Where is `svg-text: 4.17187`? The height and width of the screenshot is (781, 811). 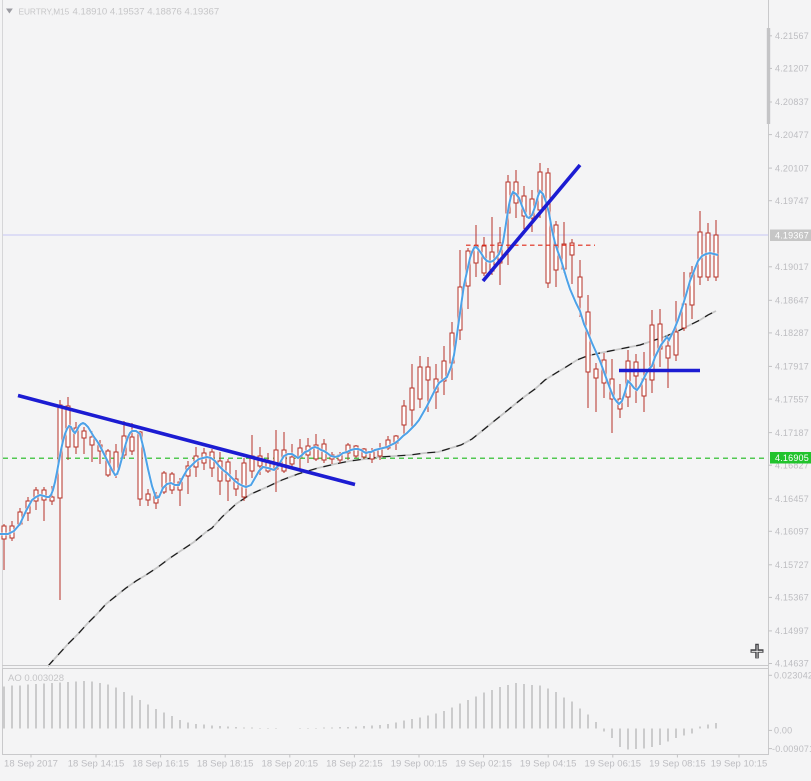
svg-text: 4.17187 is located at coordinates (792, 433).